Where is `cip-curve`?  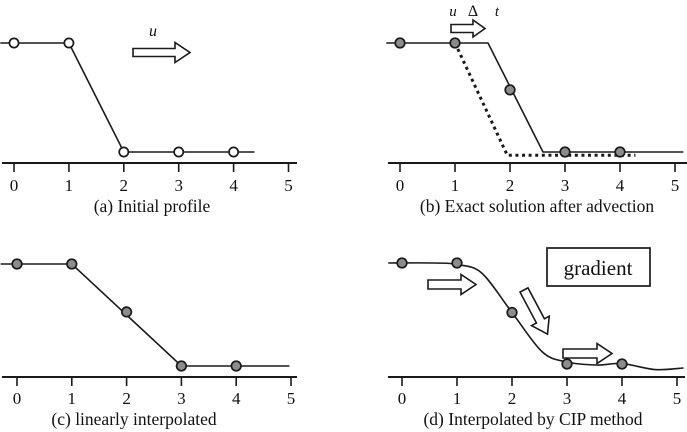
cip-curve is located at coordinates (536, 316).